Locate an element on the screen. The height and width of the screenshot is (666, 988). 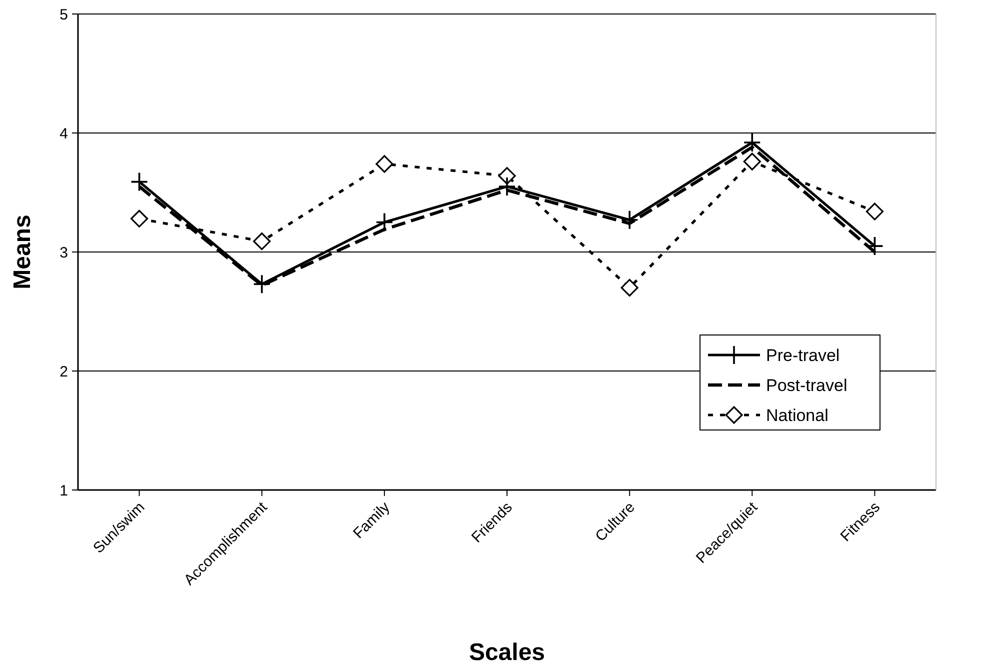
y-tick-label: 2 is located at coordinates (64, 371).